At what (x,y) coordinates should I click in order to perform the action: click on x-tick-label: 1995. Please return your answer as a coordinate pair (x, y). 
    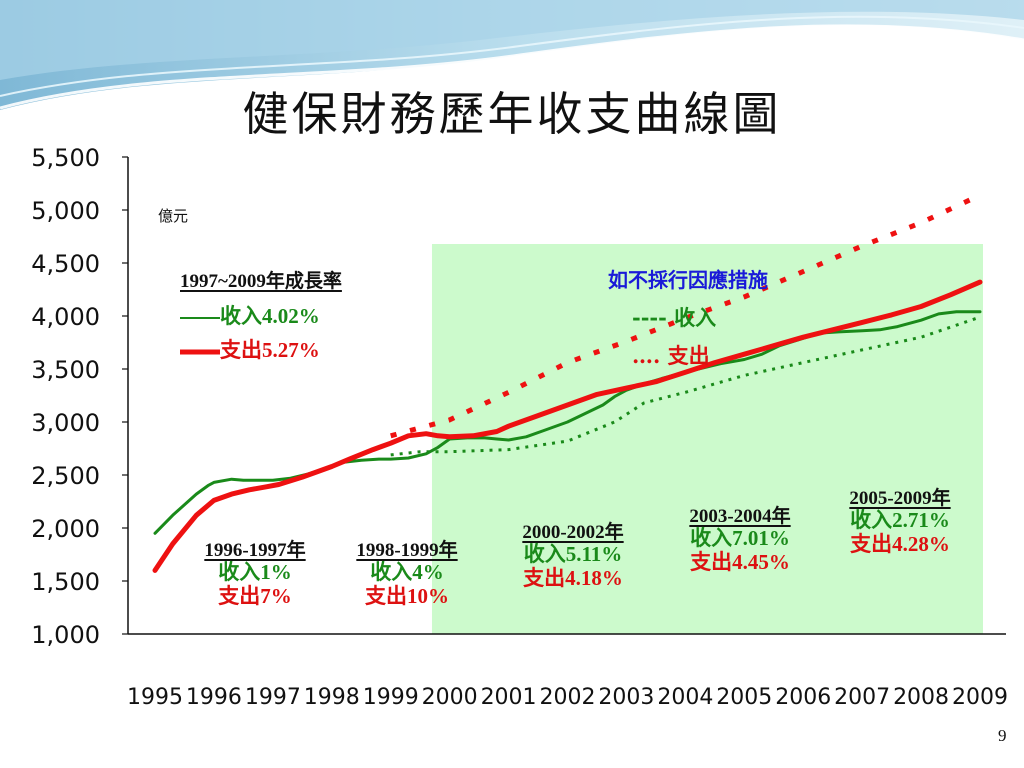
    Looking at the image, I should click on (155, 697).